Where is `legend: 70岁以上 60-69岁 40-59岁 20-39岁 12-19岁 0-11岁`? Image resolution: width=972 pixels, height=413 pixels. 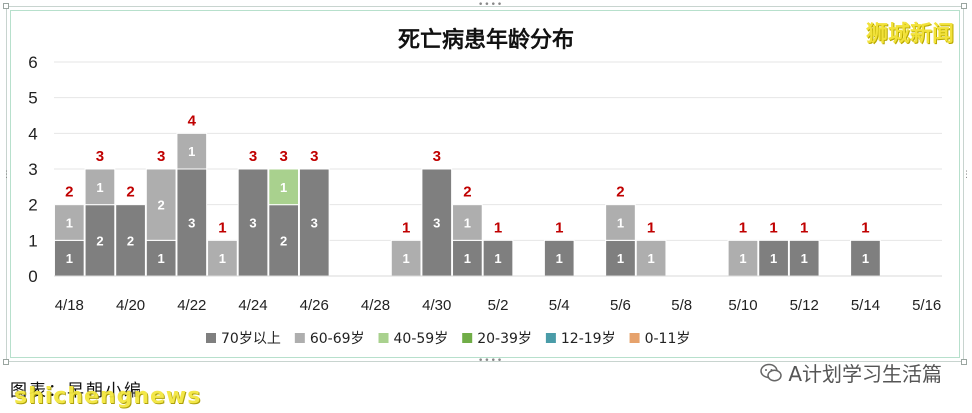
legend: 70岁以上 60-69岁 40-59岁 20-39岁 12-19岁 0-11岁 is located at coordinates (448, 339).